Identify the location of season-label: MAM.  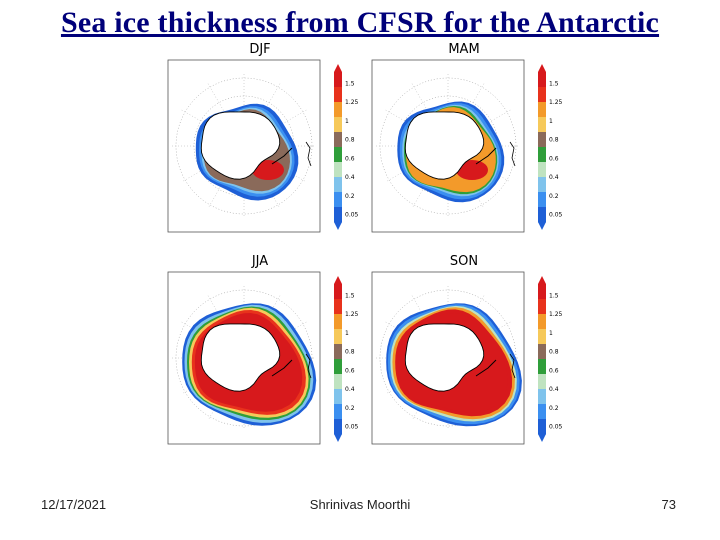
(464, 49).